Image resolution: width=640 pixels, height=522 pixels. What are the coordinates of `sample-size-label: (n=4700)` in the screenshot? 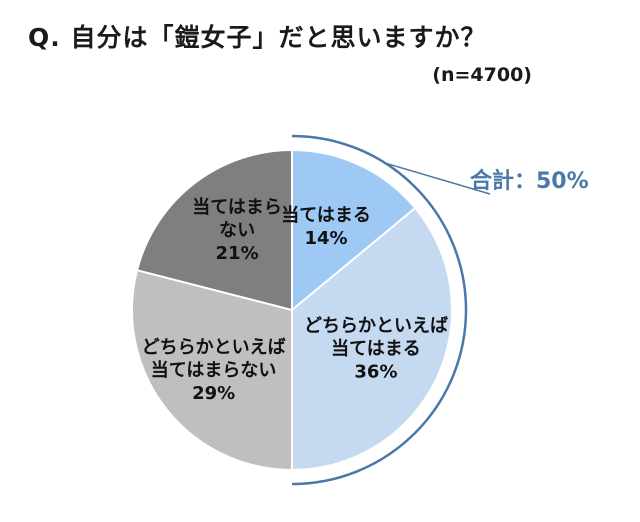 It's located at (482, 75).